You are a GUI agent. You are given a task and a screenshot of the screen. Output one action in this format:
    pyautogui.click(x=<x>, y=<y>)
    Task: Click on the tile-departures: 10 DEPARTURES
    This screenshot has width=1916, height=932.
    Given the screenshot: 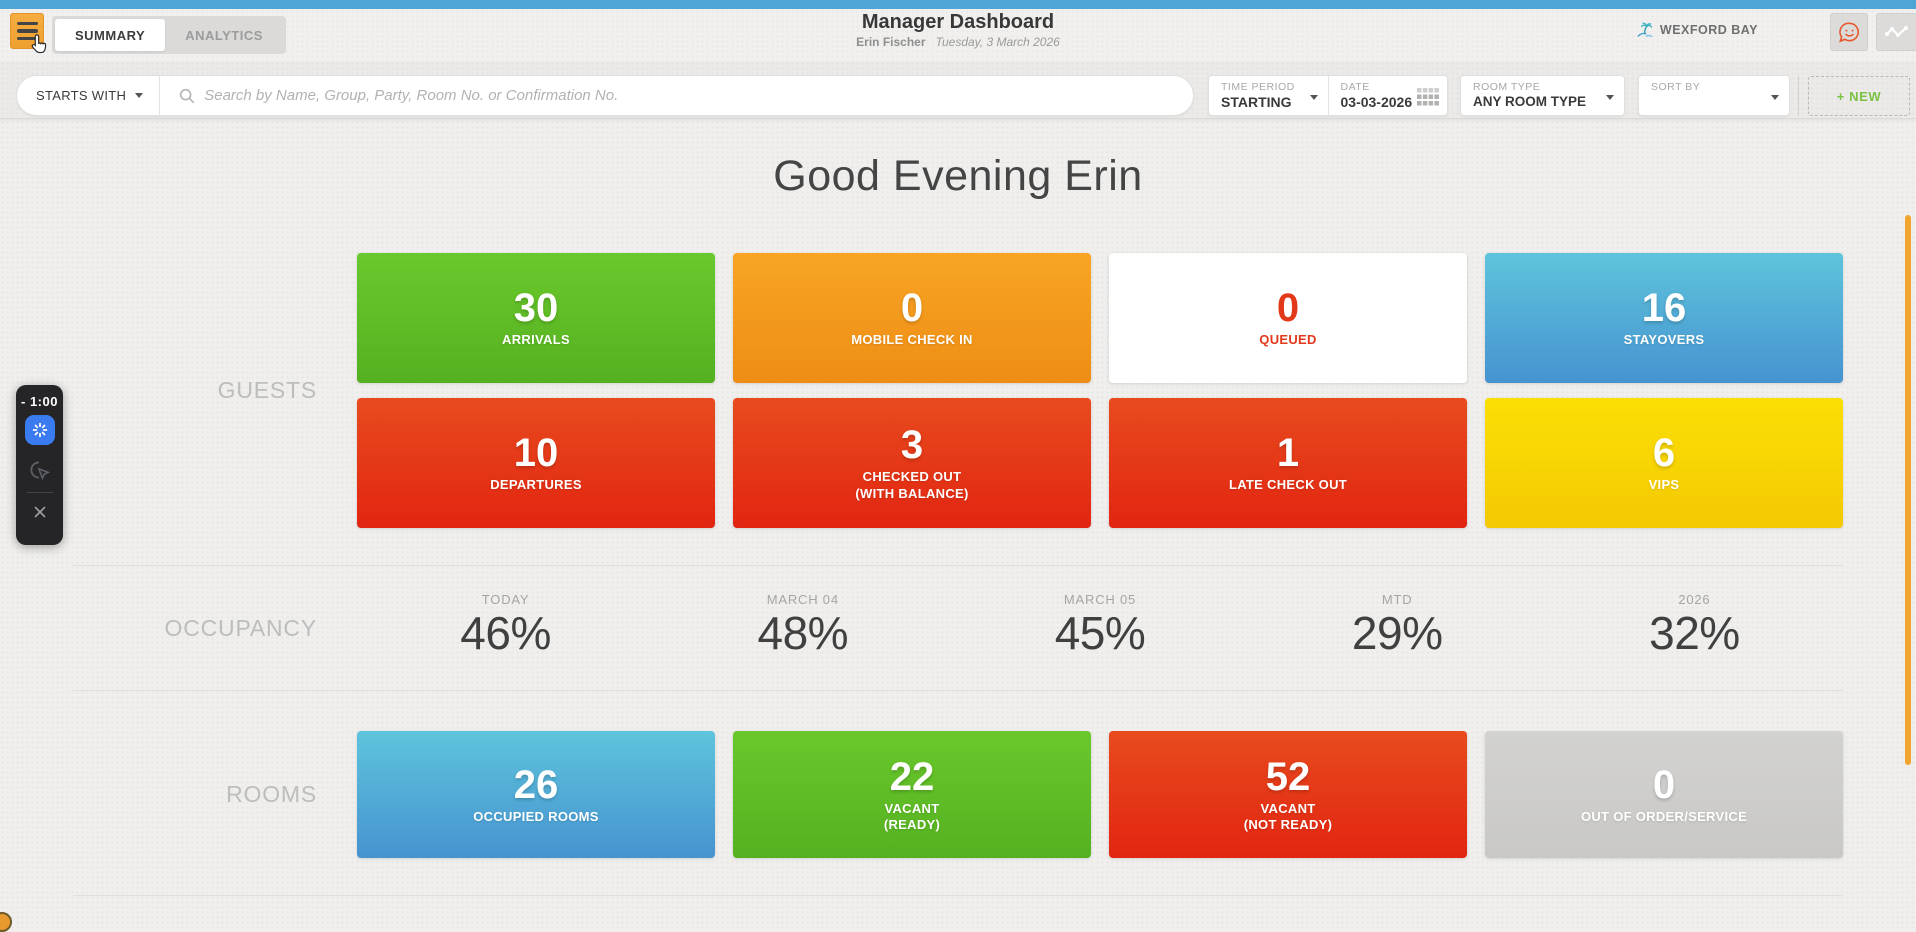 What is the action you would take?
    pyautogui.click(x=536, y=463)
    